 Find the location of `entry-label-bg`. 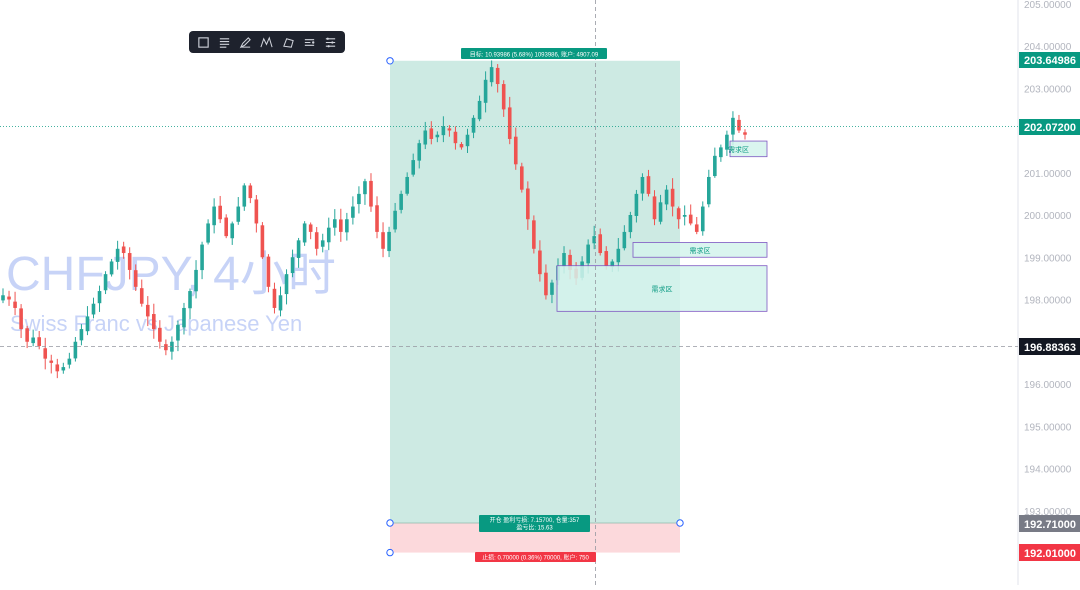

entry-label-bg is located at coordinates (534, 523).